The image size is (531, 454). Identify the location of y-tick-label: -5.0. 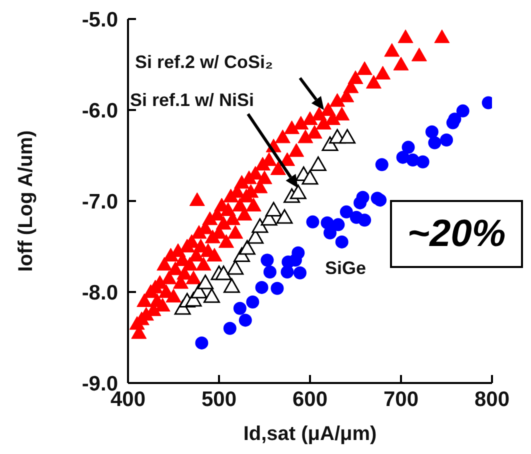
(100, 20).